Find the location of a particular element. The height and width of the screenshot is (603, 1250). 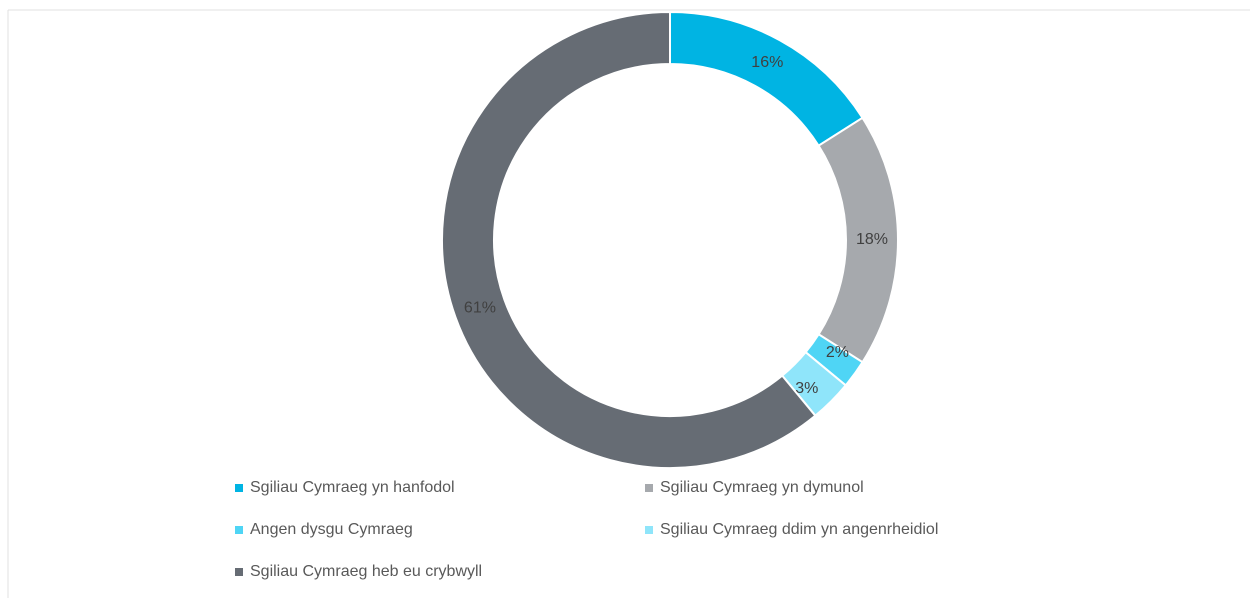

data-label: 61% is located at coordinates (480, 308).